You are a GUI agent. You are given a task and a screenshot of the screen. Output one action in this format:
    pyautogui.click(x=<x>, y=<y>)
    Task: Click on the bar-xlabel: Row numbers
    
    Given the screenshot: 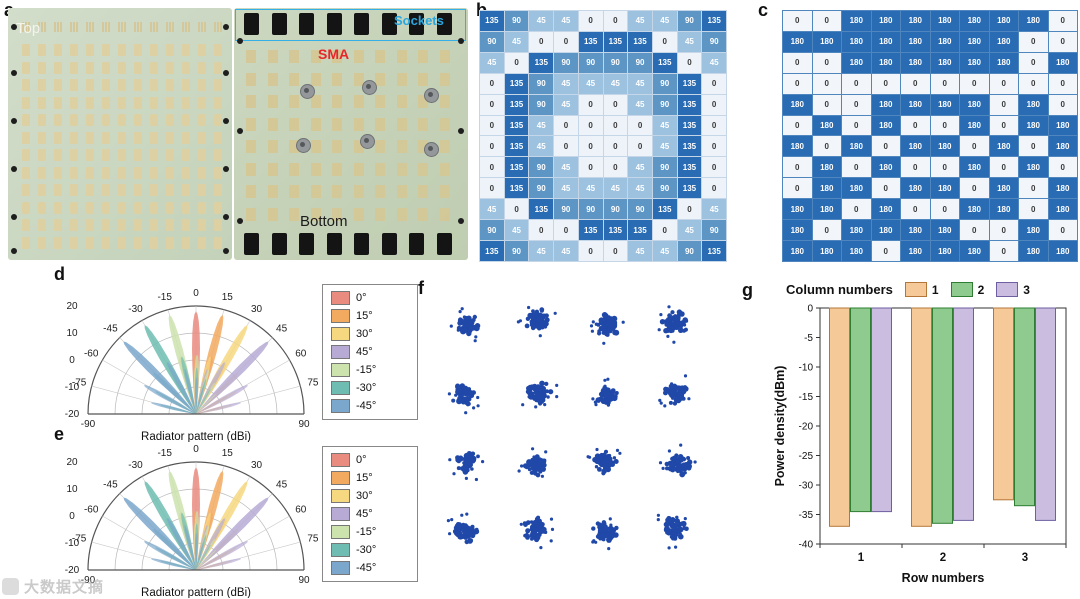 What is the action you would take?
    pyautogui.click(x=943, y=578)
    